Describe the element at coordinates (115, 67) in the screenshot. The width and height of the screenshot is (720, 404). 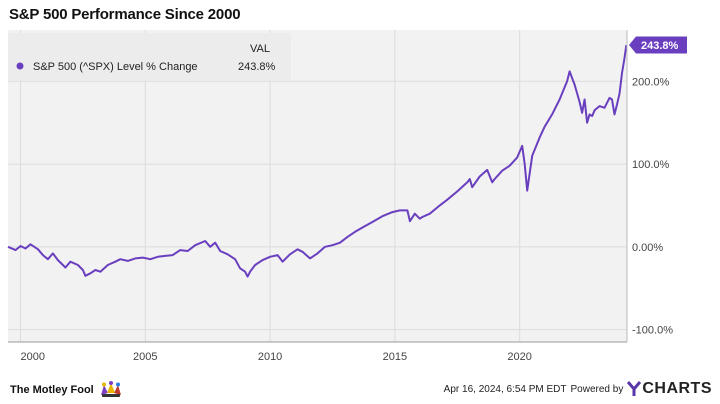
I see `legend-series-name: S&P 500 (^SPX) Level % Change` at that location.